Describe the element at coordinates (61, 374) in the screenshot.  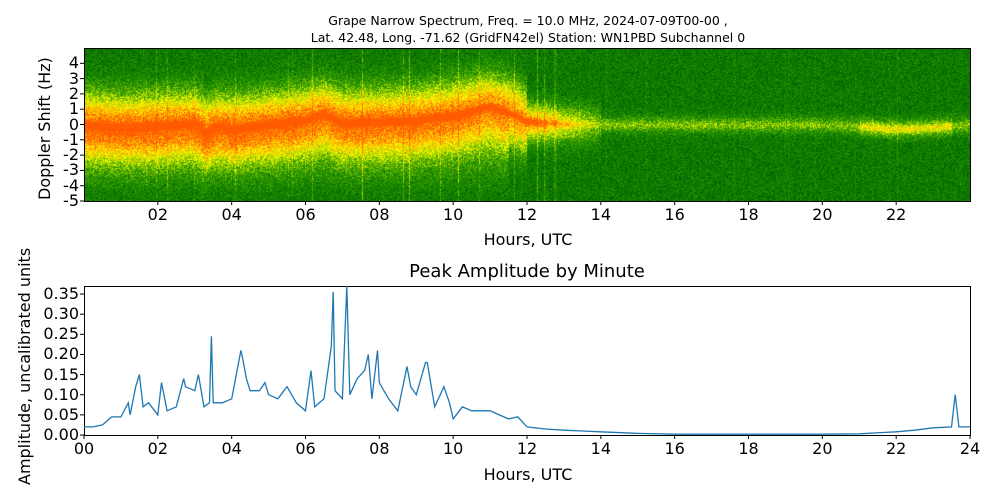
I see `amplitude-y-tick-label: 0.15` at that location.